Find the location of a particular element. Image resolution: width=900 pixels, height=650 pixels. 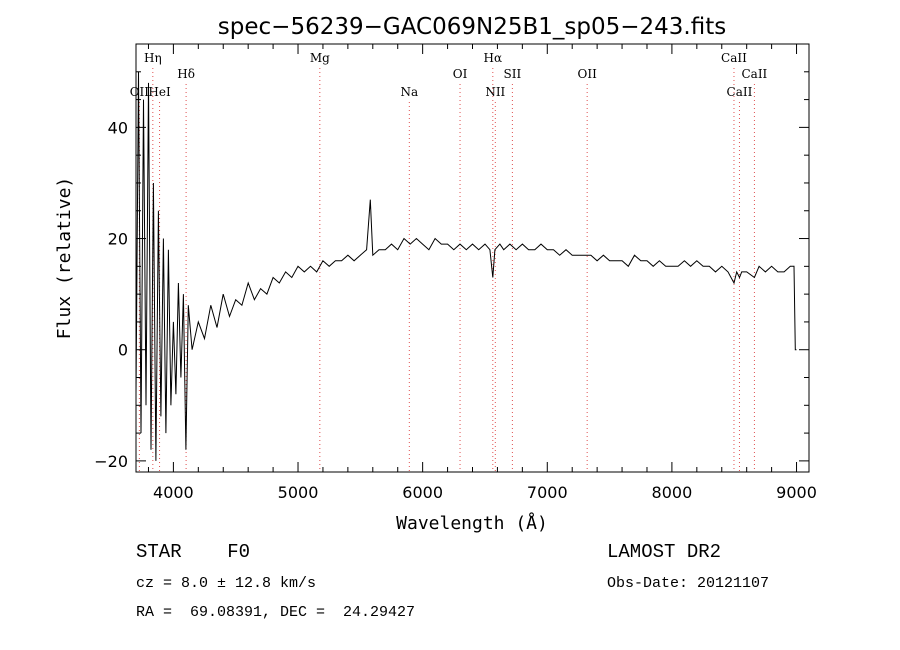

object-class: STAR F0 is located at coordinates (193, 552).